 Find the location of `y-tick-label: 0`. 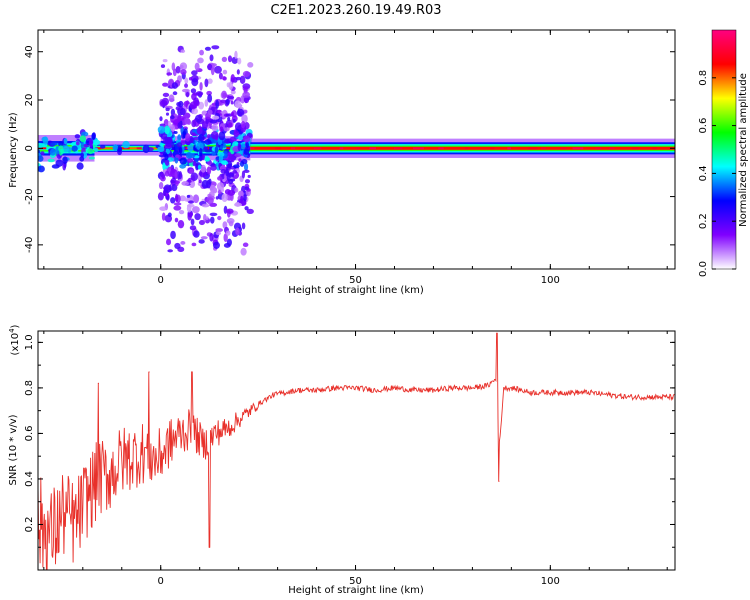

y-tick-label: 0 is located at coordinates (29, 148).